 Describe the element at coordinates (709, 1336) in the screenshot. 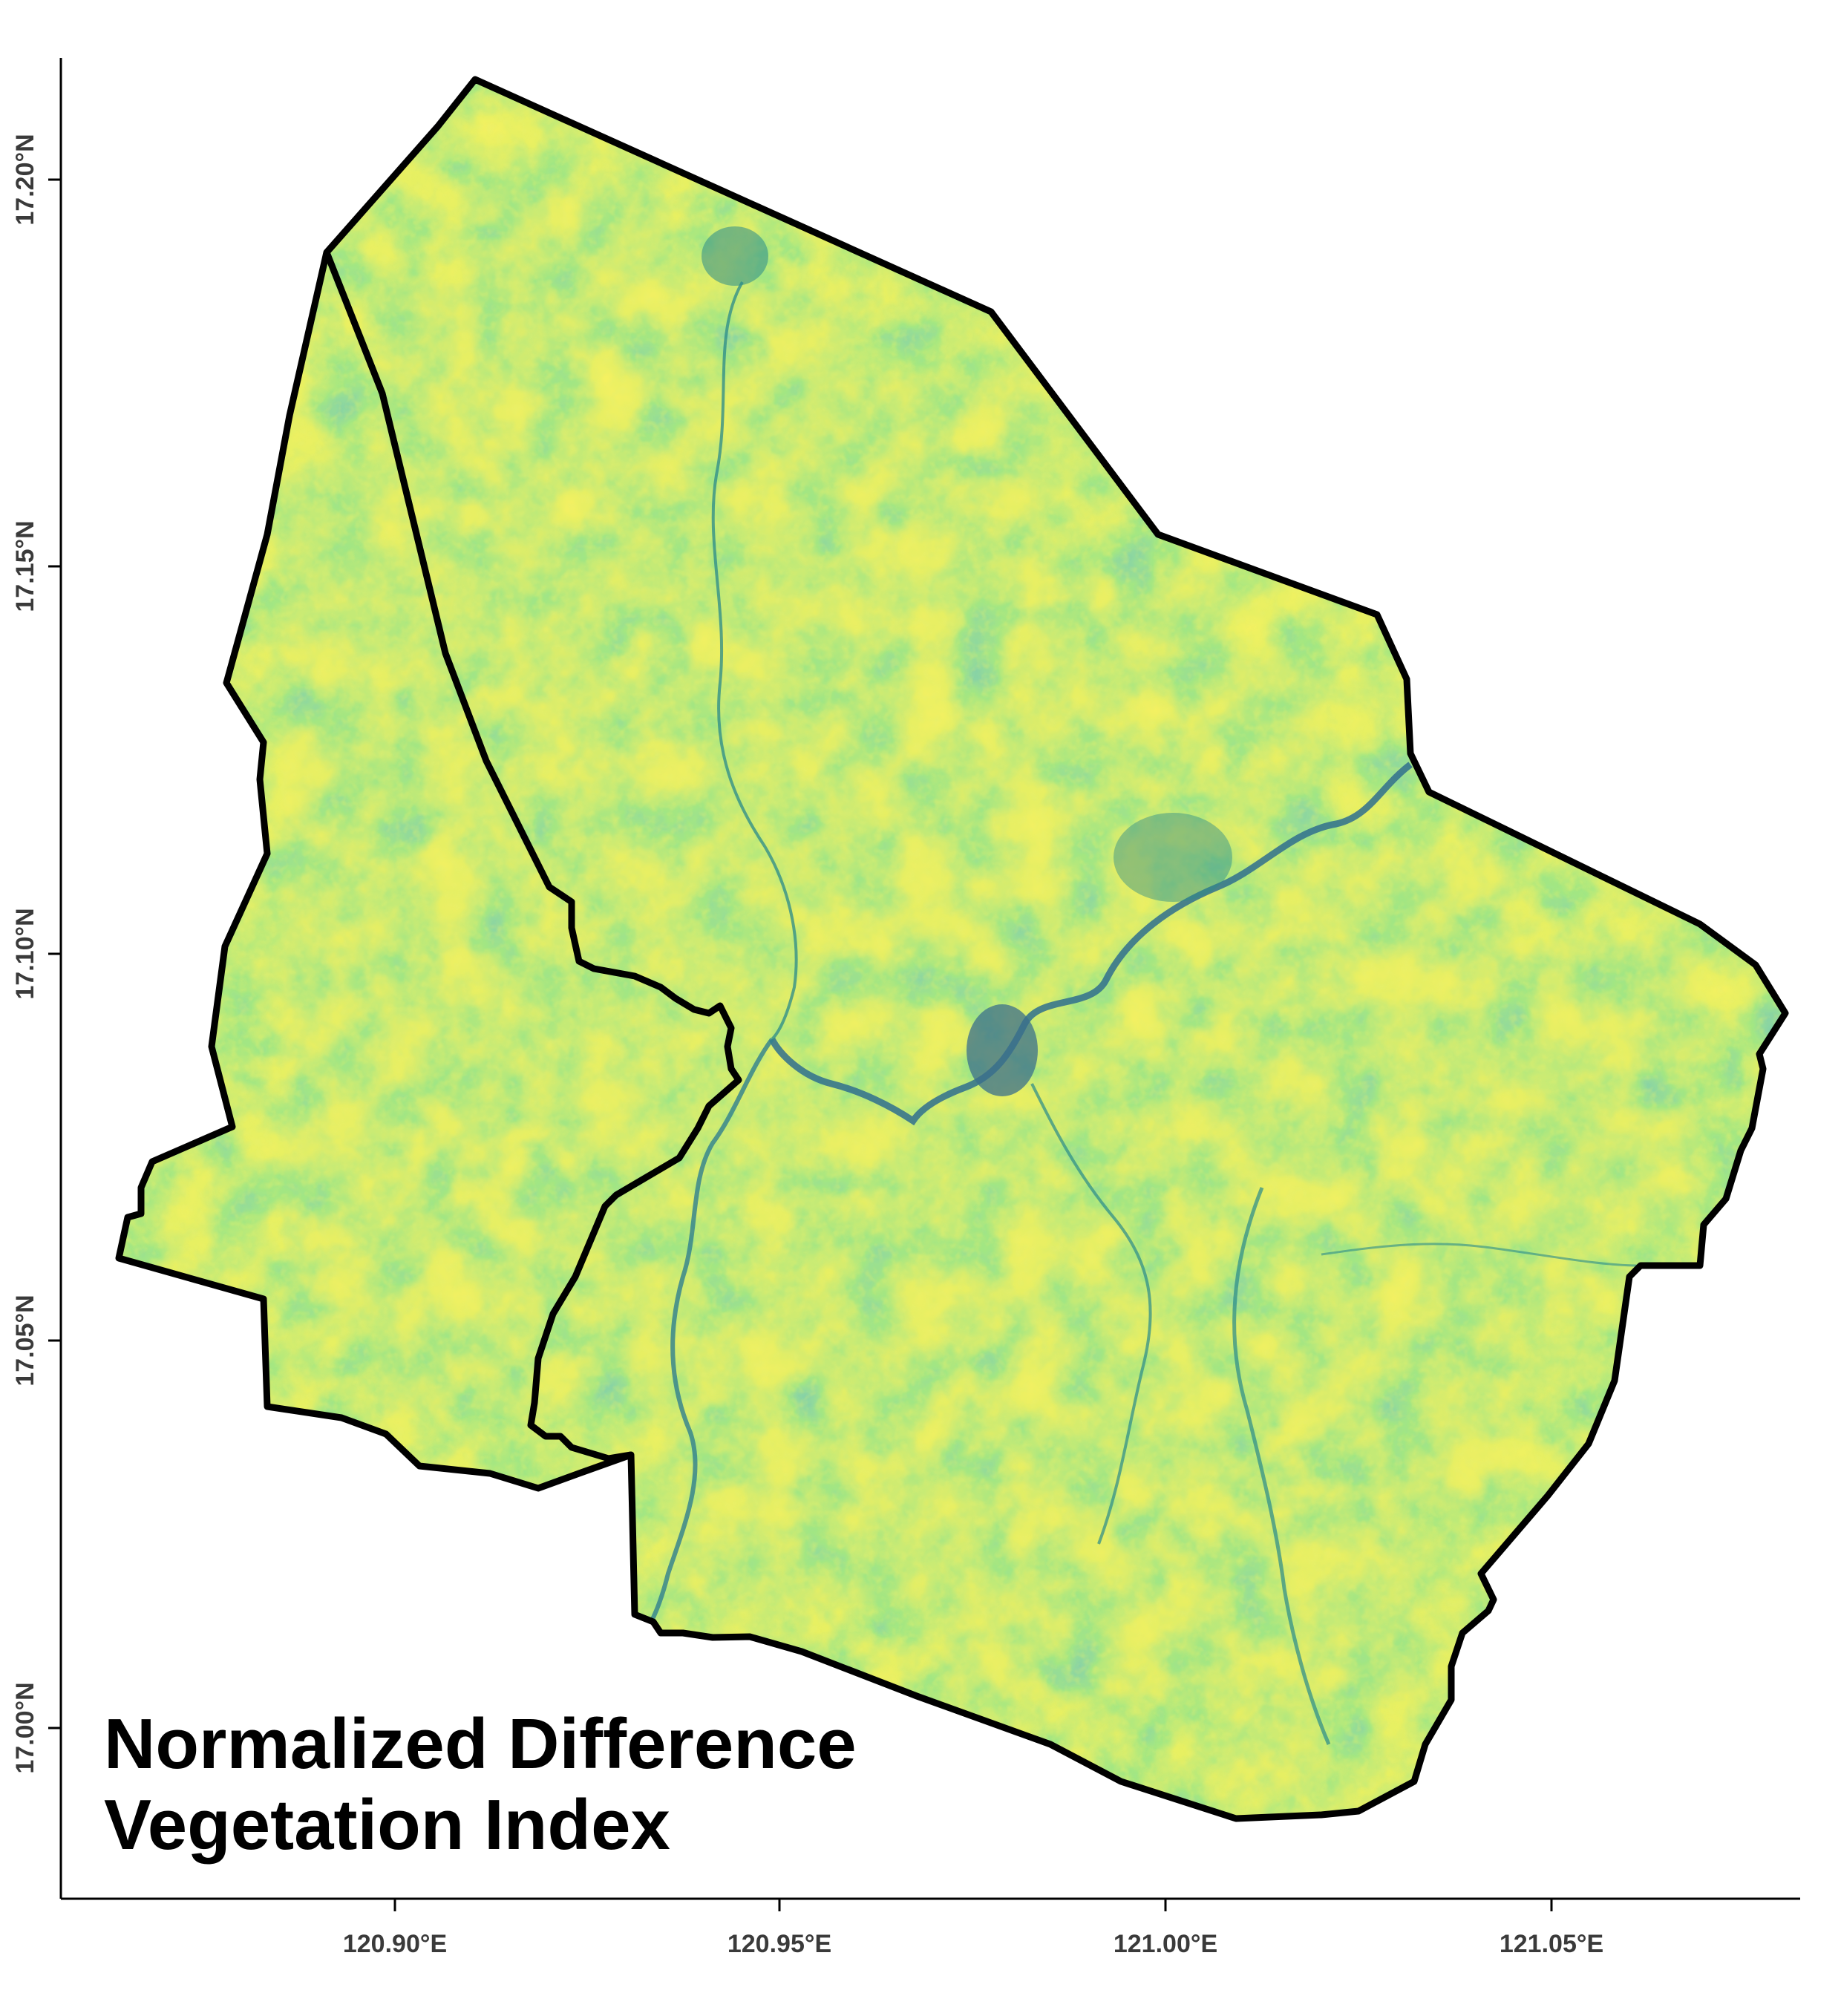

I see `river-tributary` at that location.